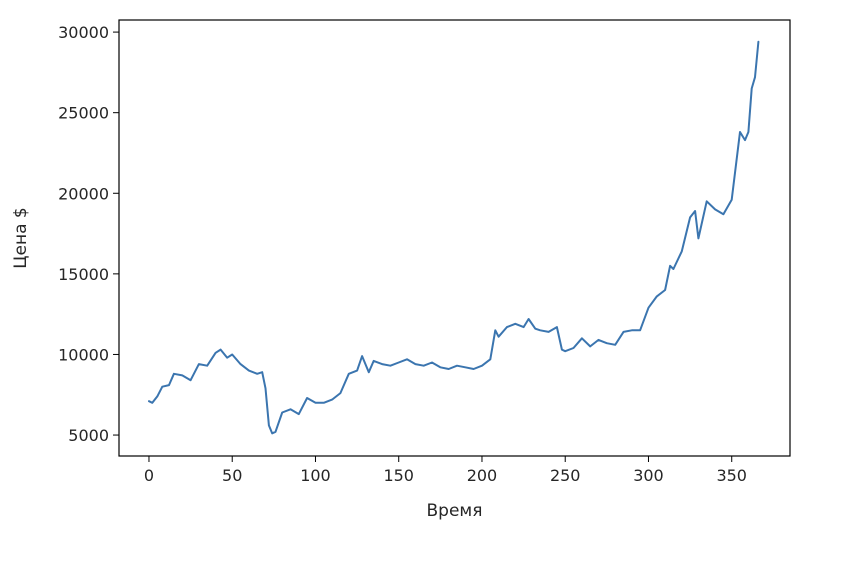  Describe the element at coordinates (315, 475) in the screenshot. I see `x-tick-label: 100` at that location.